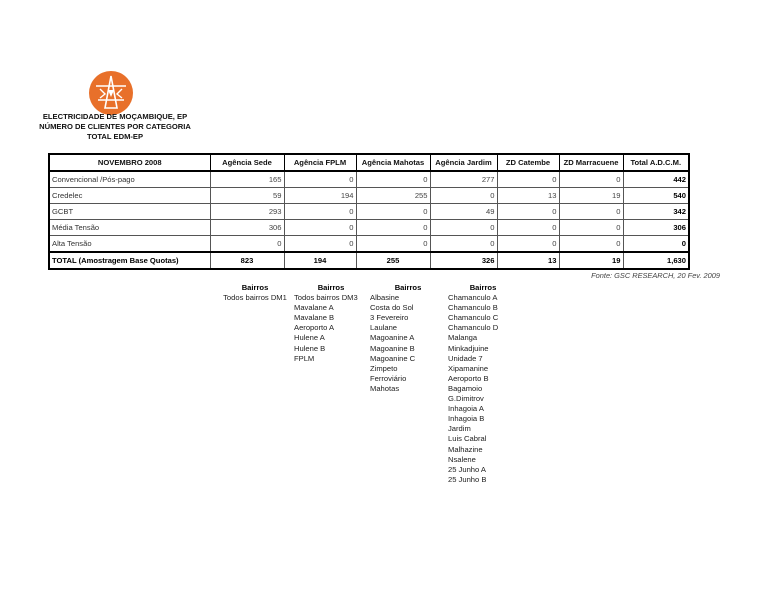 The image size is (776, 600). I want to click on bairro-item: 25 Junho B, so click(467, 479).